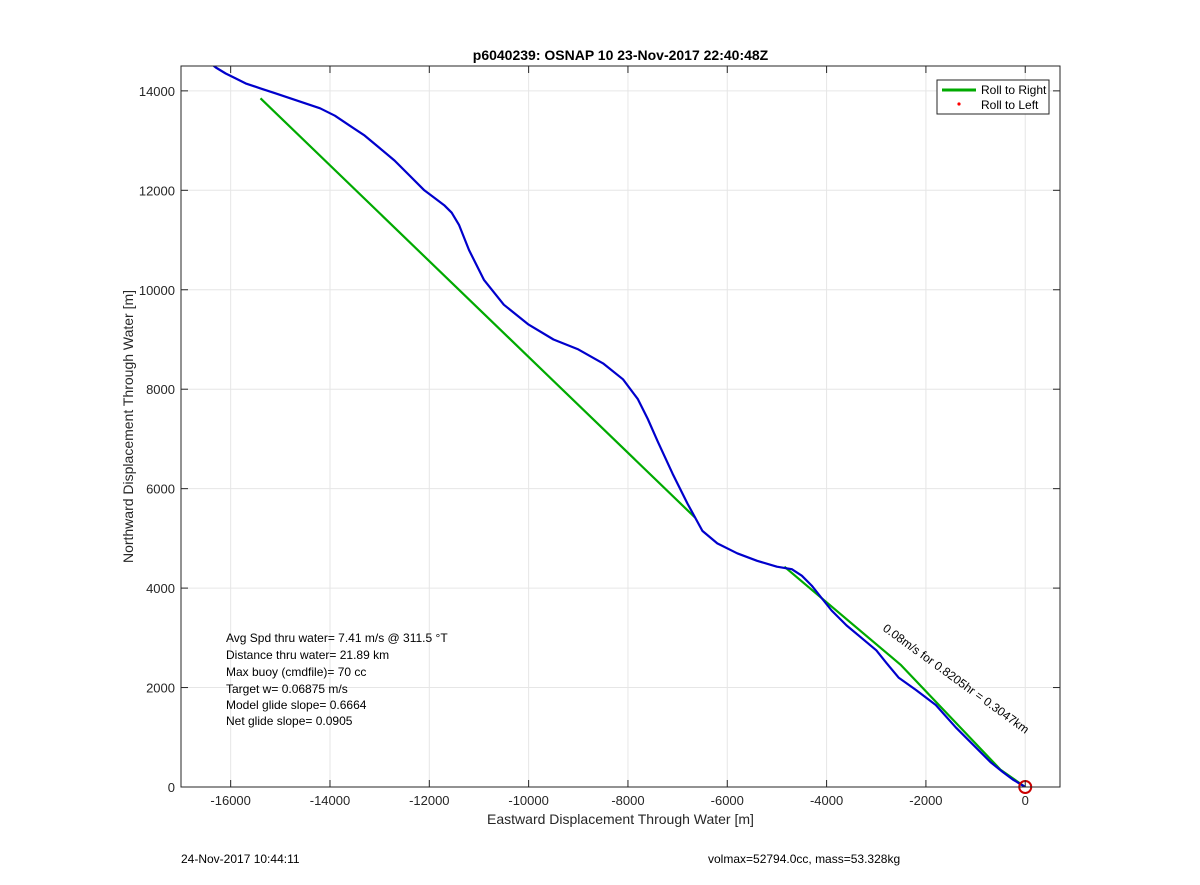  I want to click on x-tick-label: -2000, so click(925, 800).